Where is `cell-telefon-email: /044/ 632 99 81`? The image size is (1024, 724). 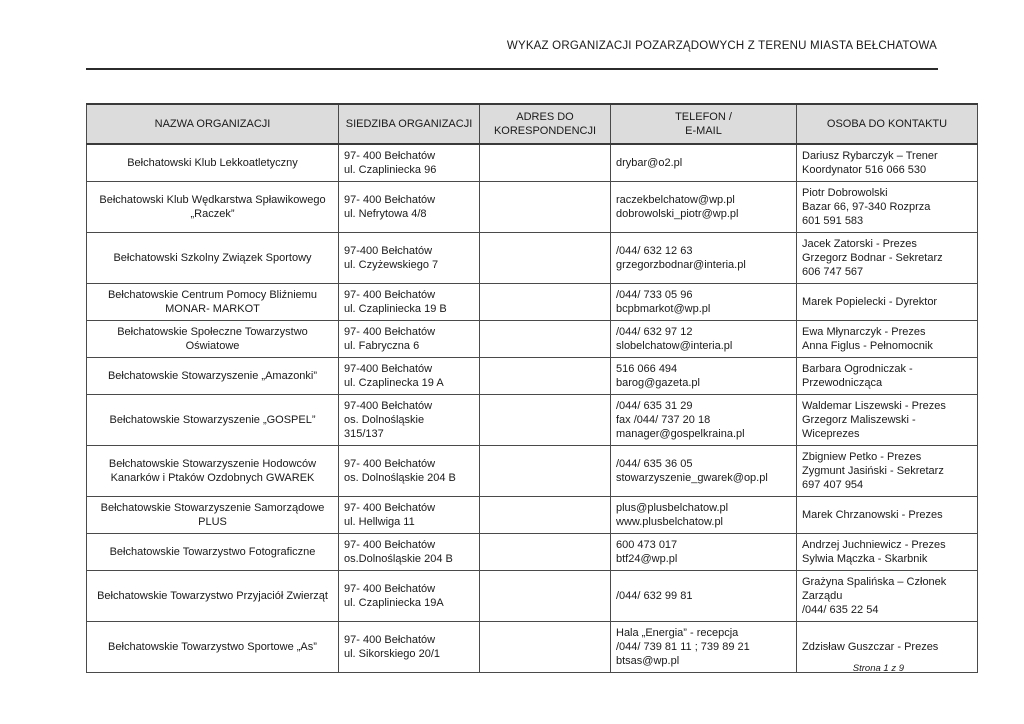
cell-telefon-email: /044/ 632 99 81 is located at coordinates (703, 596).